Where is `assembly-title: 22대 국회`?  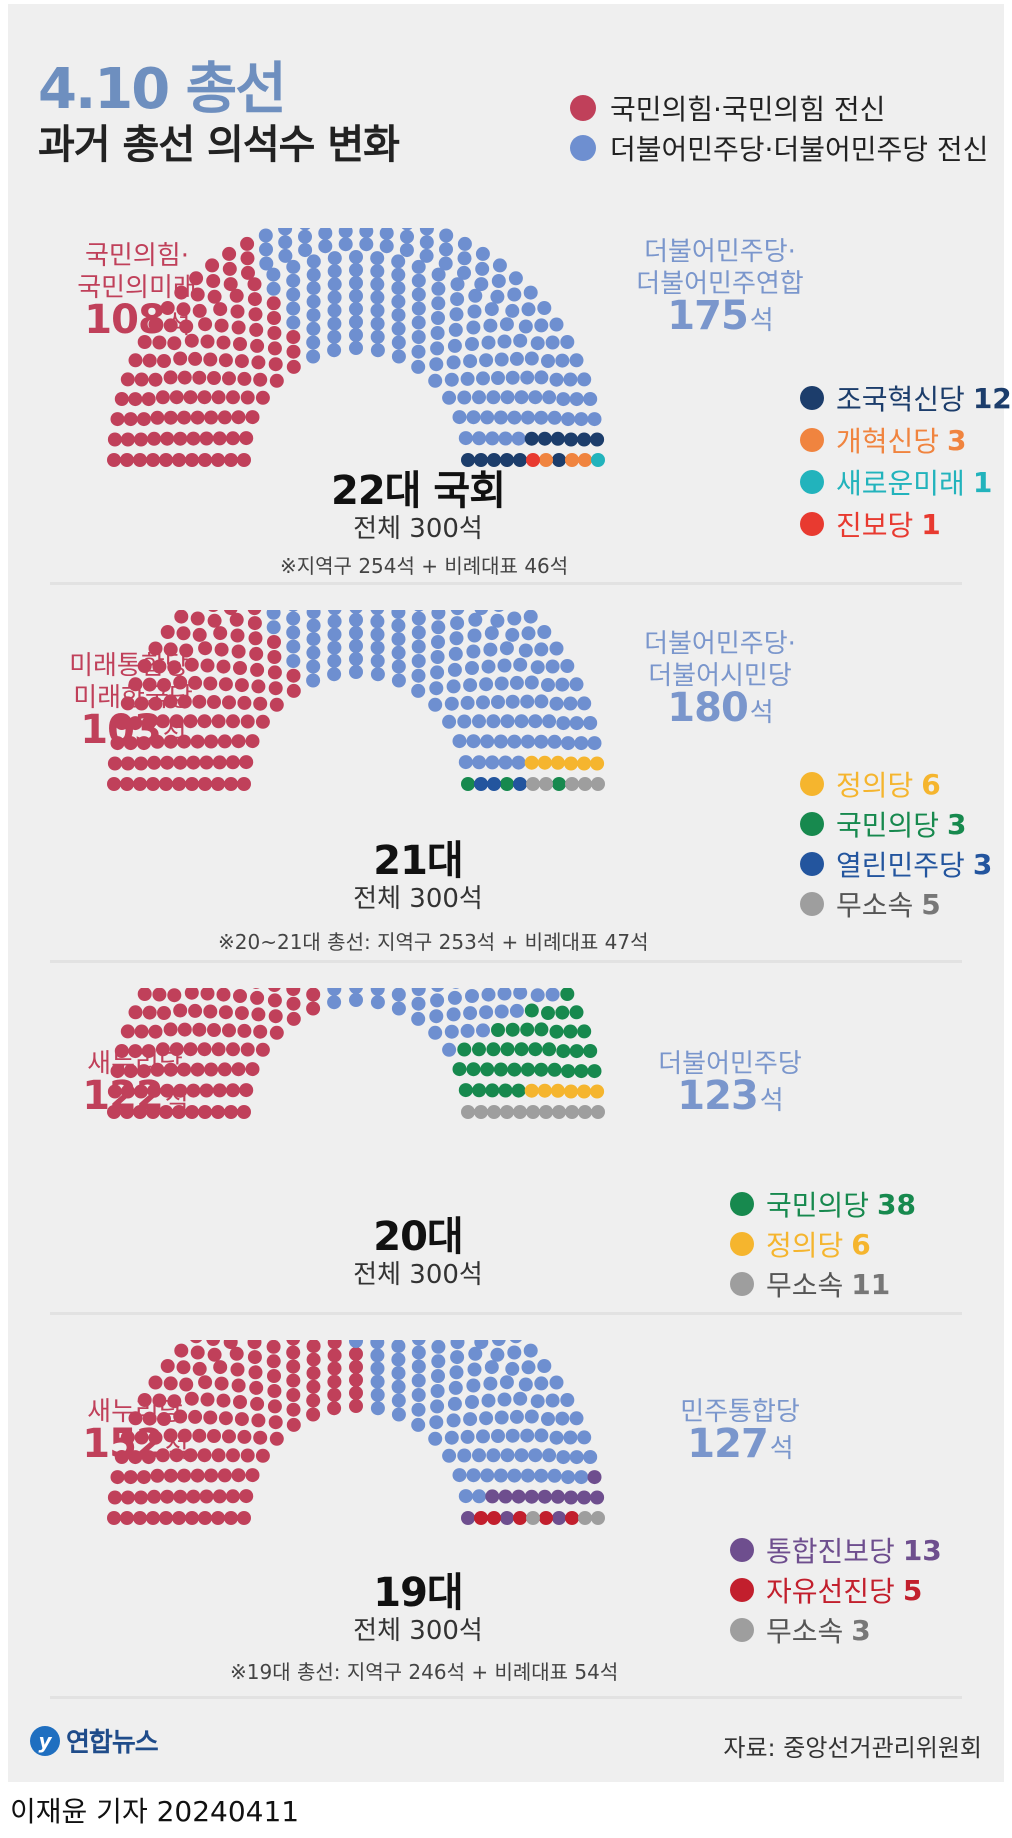 assembly-title: 22대 국회 is located at coordinates (418, 491).